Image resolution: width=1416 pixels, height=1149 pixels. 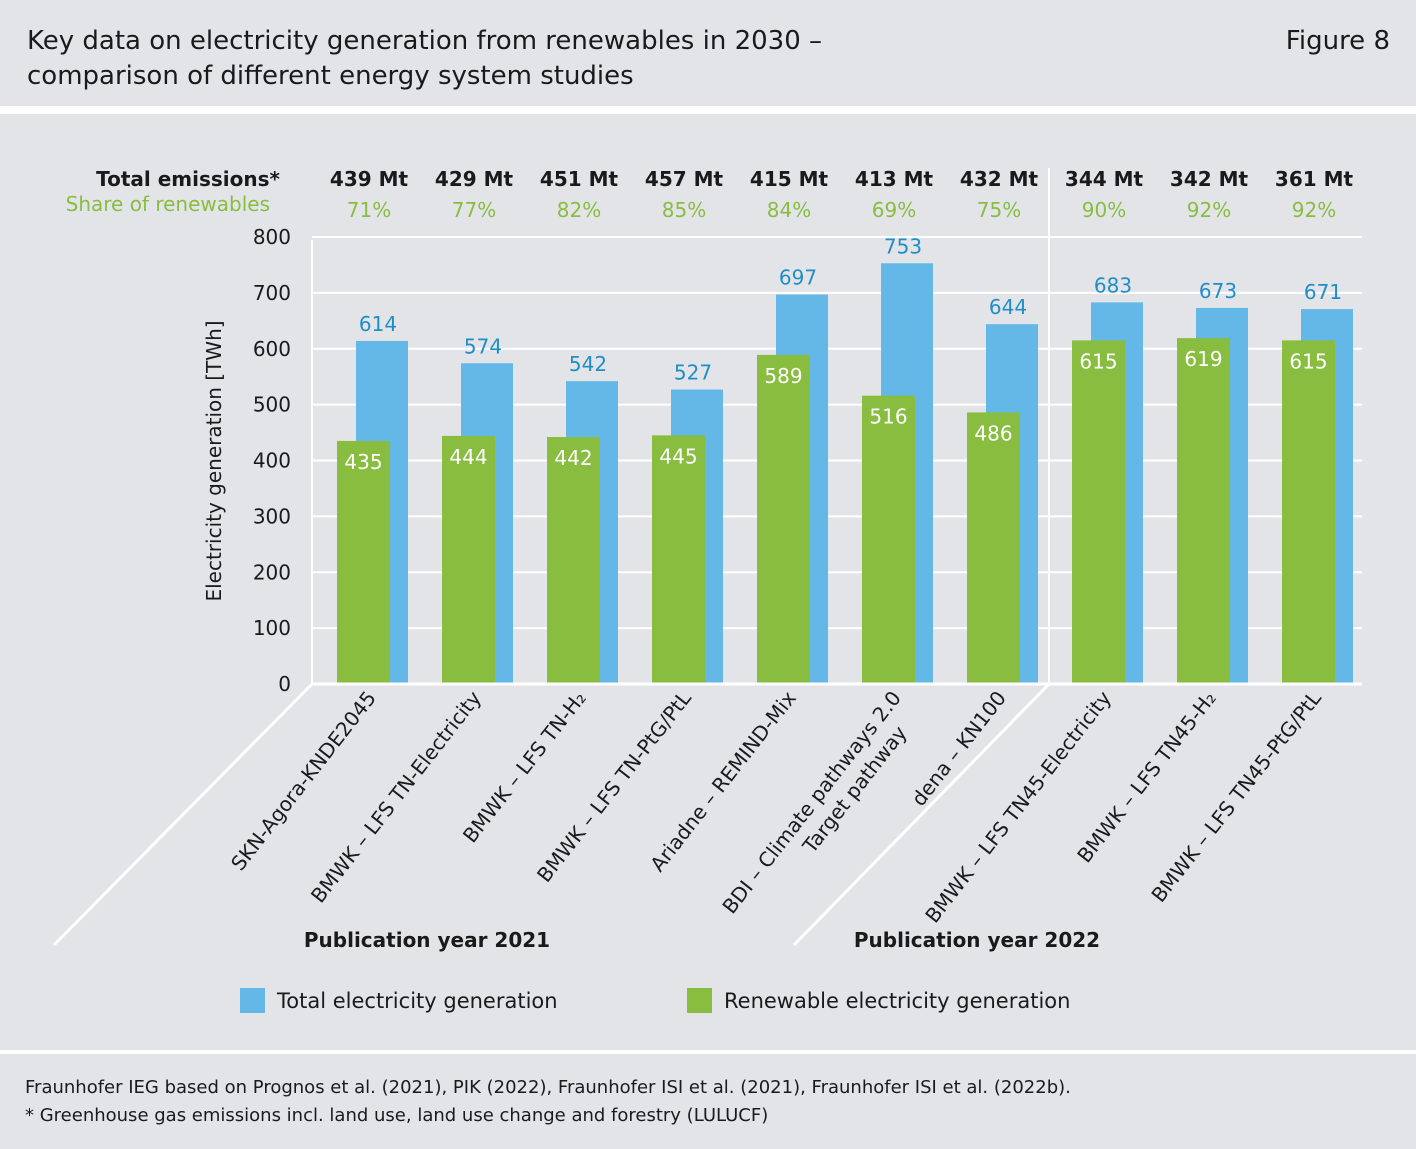 I want to click on renewable-generation-label: 442, so click(x=573, y=458).